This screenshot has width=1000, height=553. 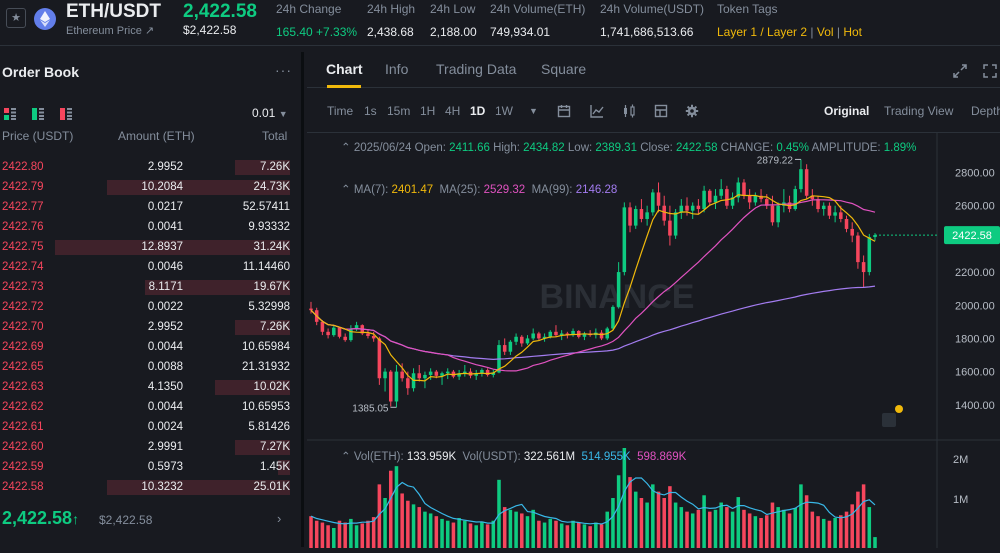 I want to click on interval-time: Time, so click(x=340, y=111).